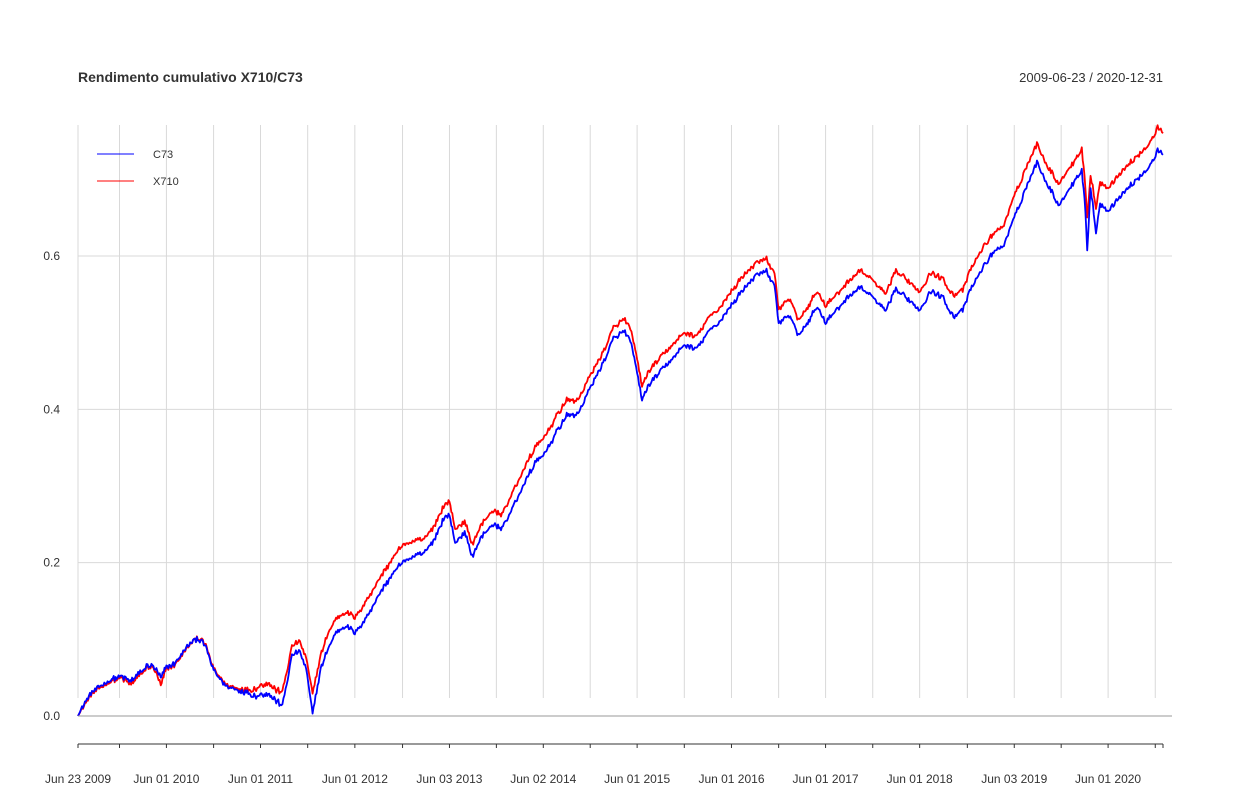 The height and width of the screenshot is (796, 1250). I want to click on x-tick-label: Jun 01 2015, so click(637, 779).